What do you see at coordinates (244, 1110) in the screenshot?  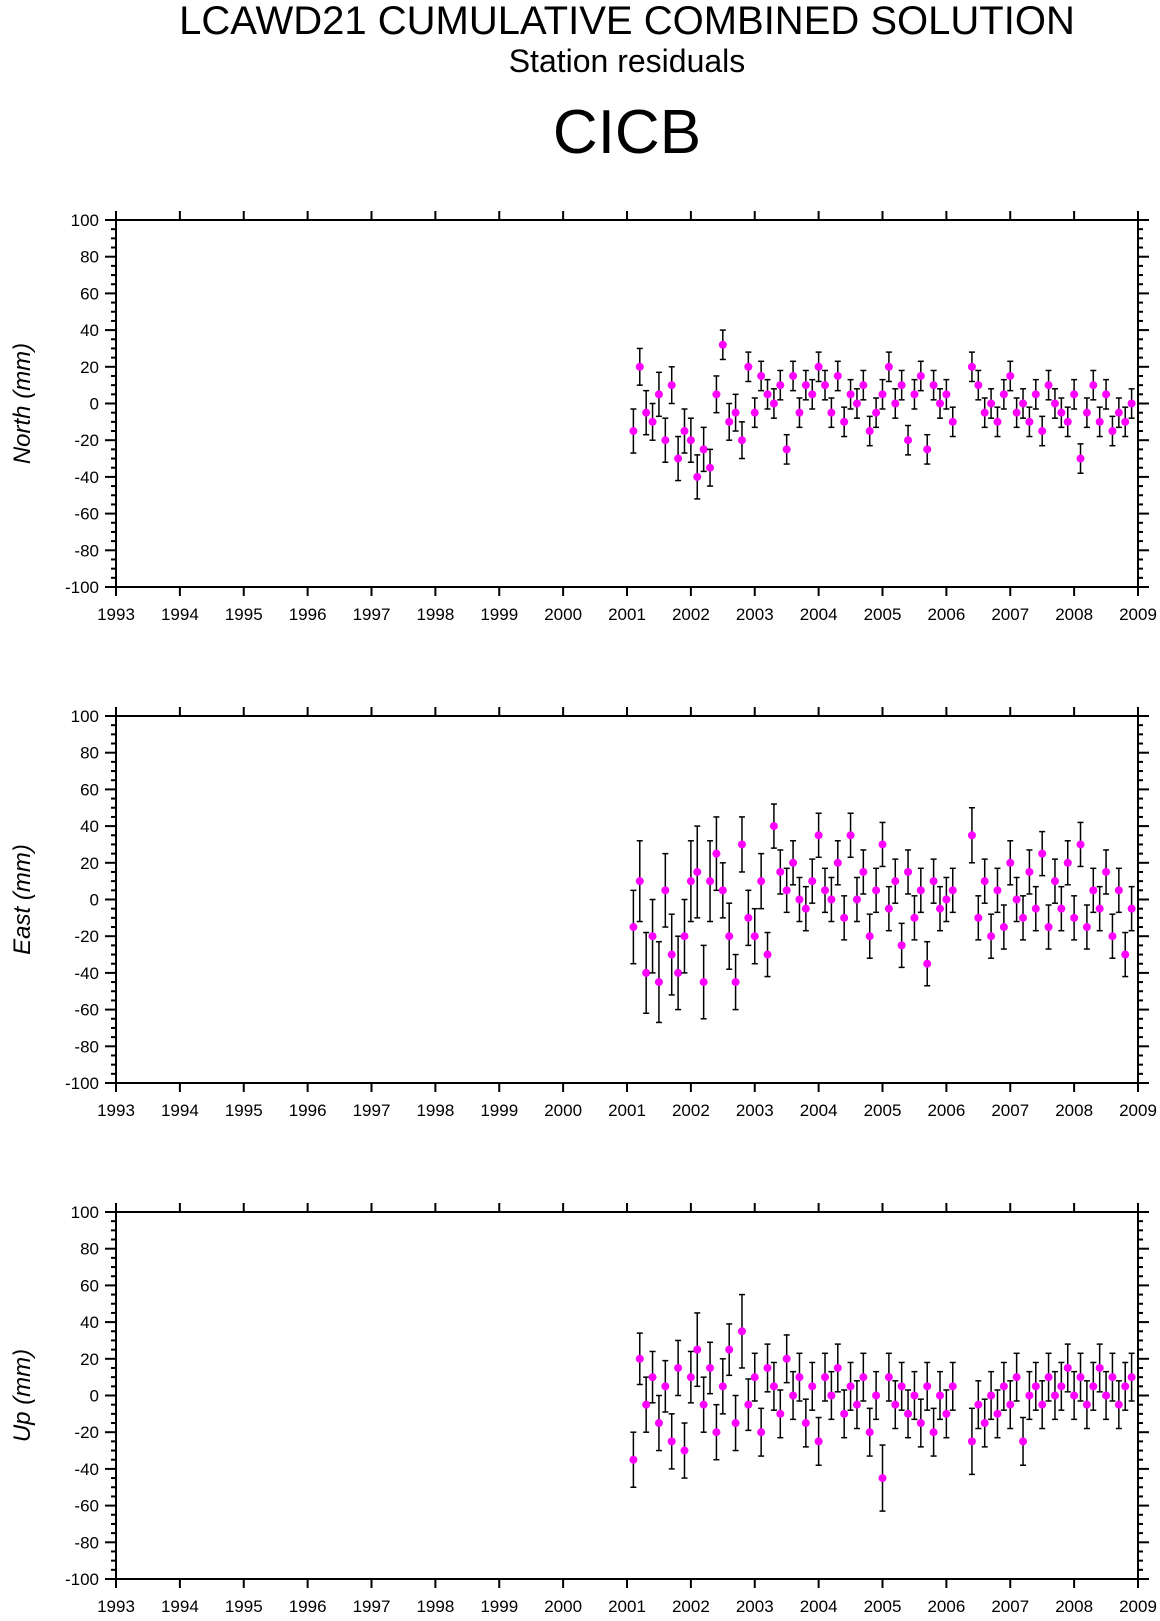 I see `x-tick-label: 1995` at bounding box center [244, 1110].